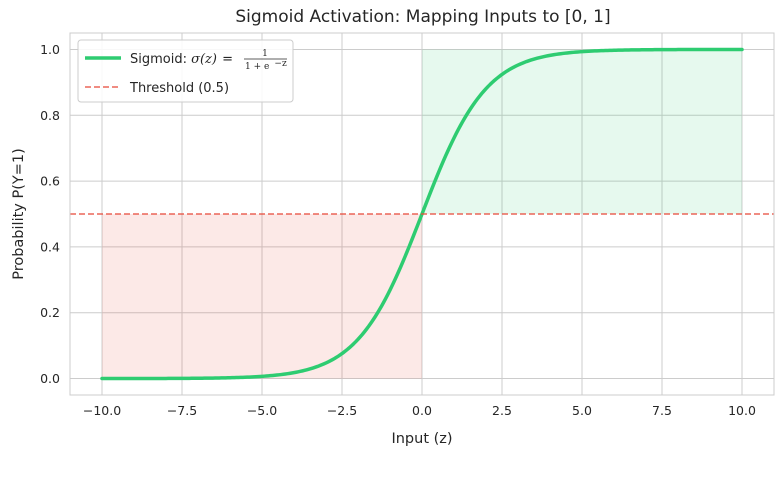 The width and height of the screenshot is (784, 484). What do you see at coordinates (50, 49) in the screenshot?
I see `y-tick-label: 1.0` at bounding box center [50, 49].